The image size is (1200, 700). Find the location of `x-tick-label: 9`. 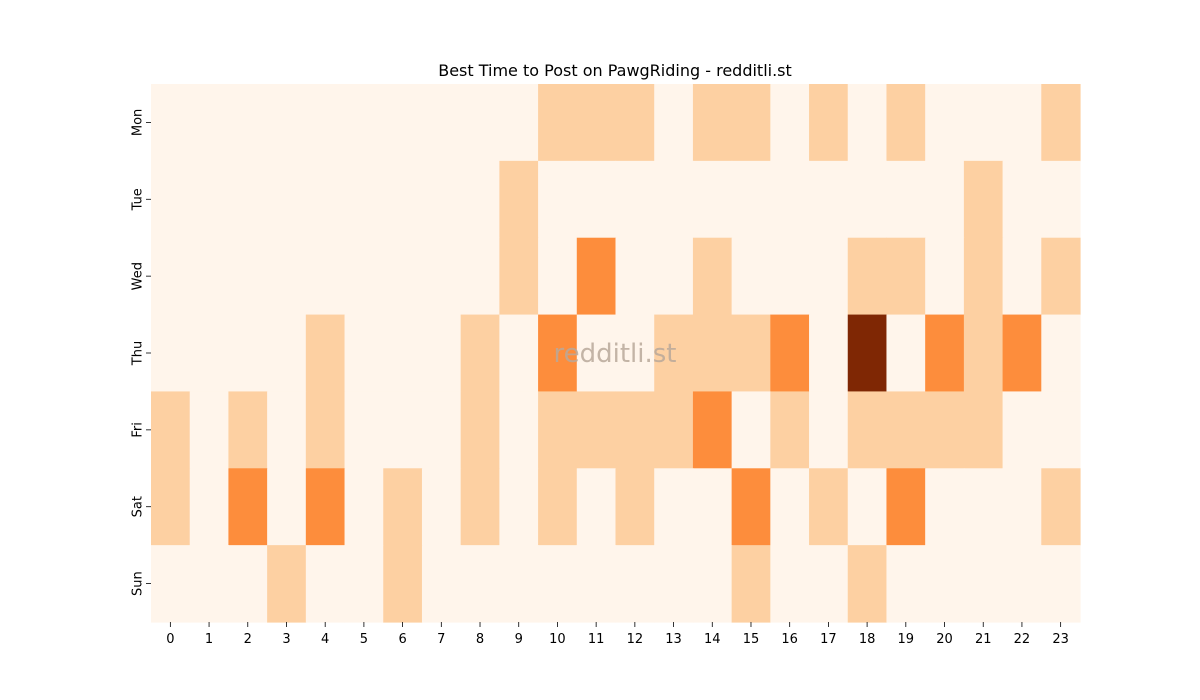

x-tick-label: 9 is located at coordinates (519, 639).